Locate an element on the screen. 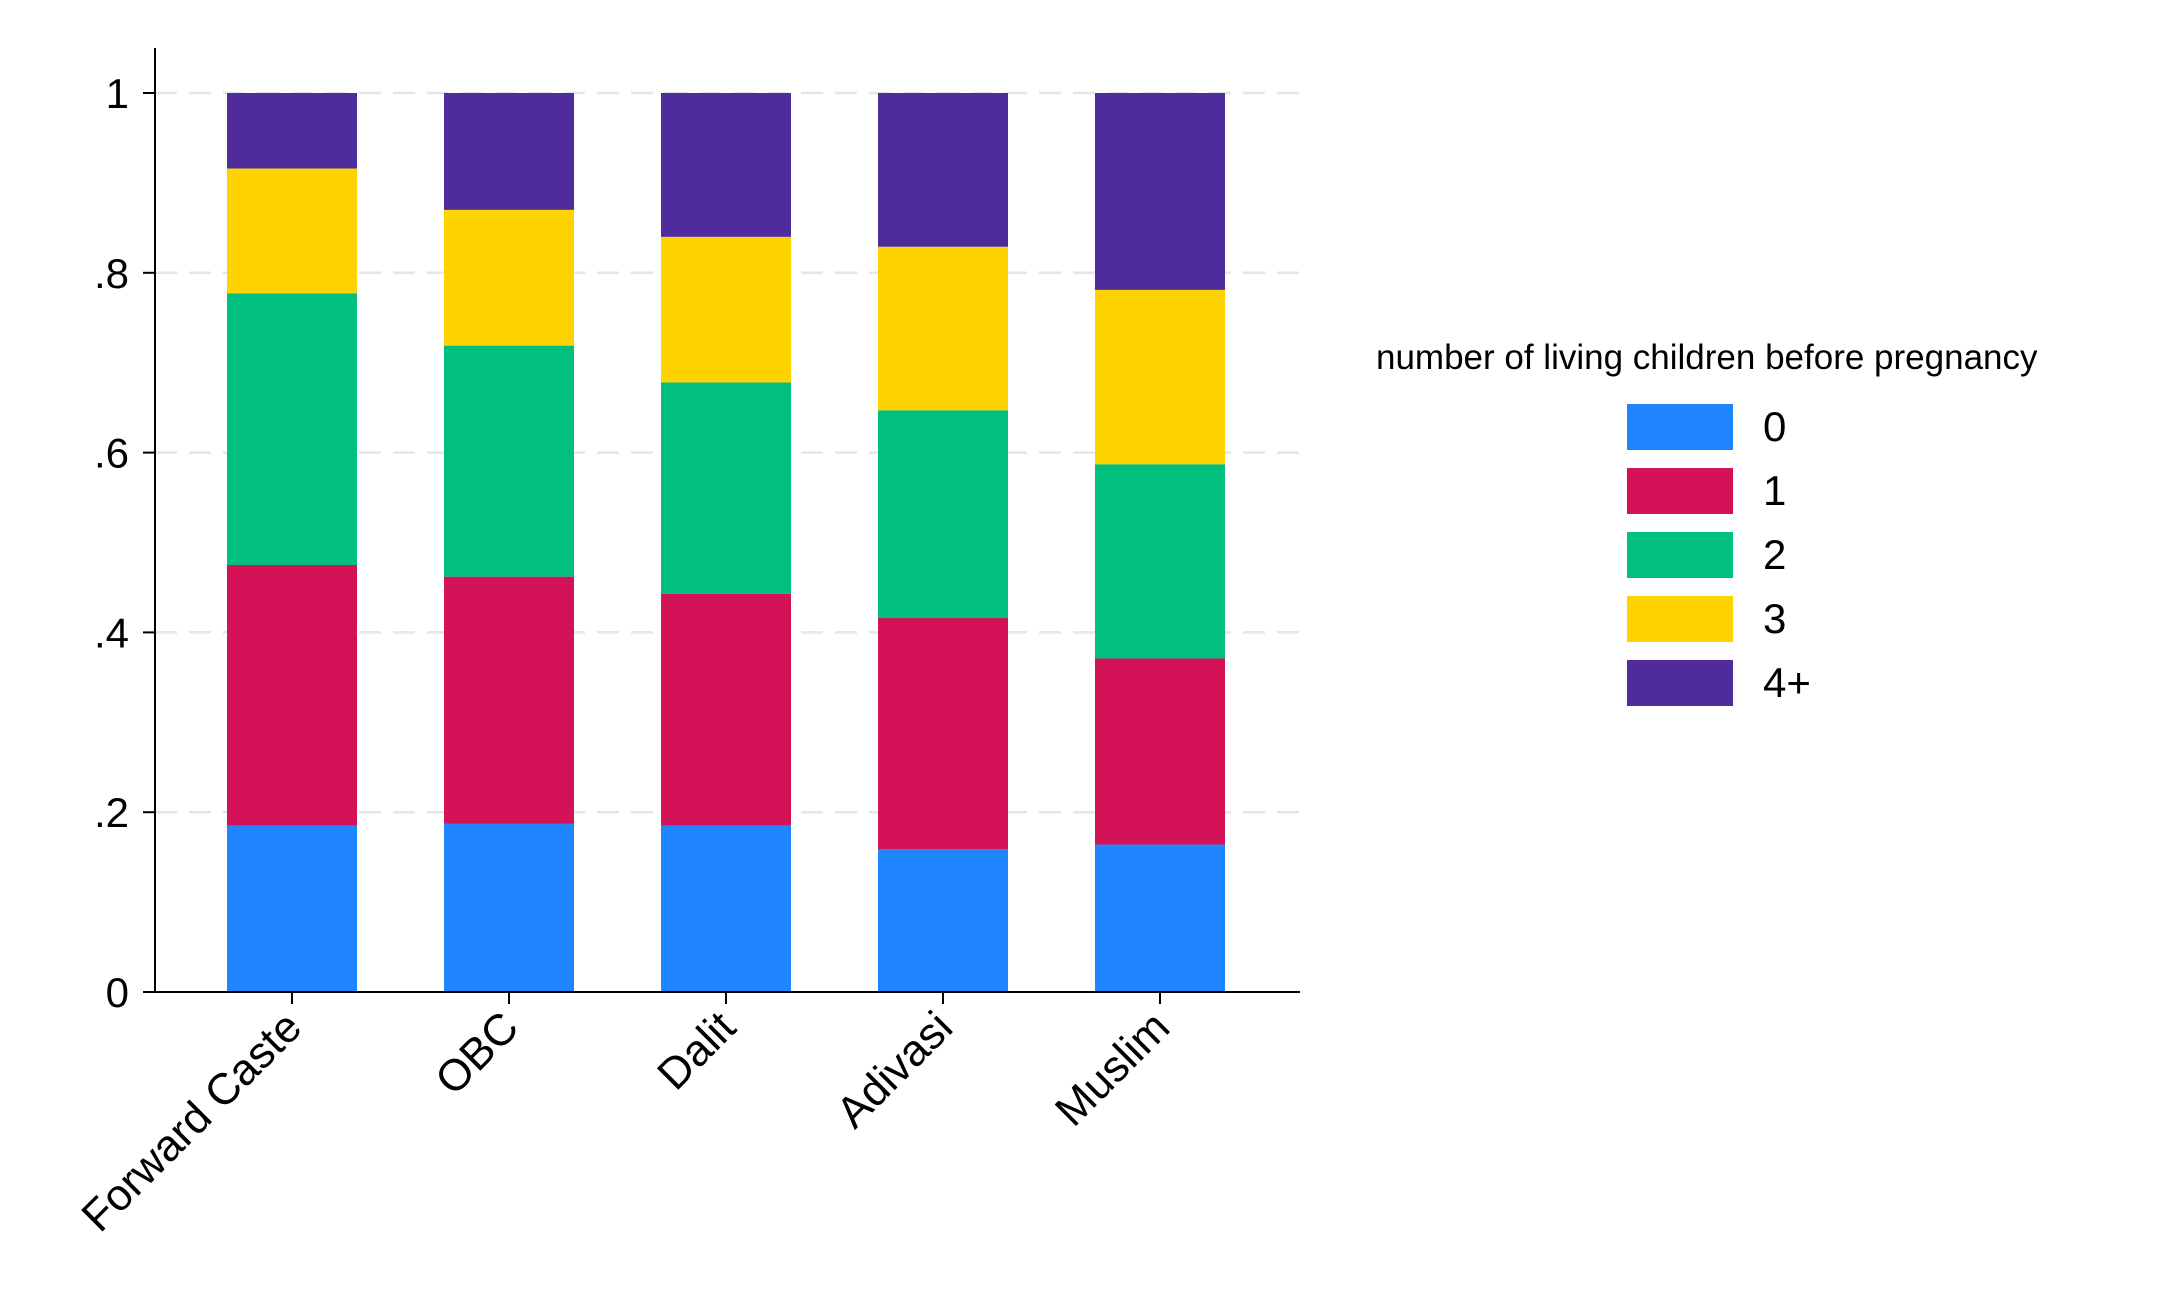 Image resolution: width=2160 pixels, height=1296 pixels. legend-item: 1 is located at coordinates (1866, 499).